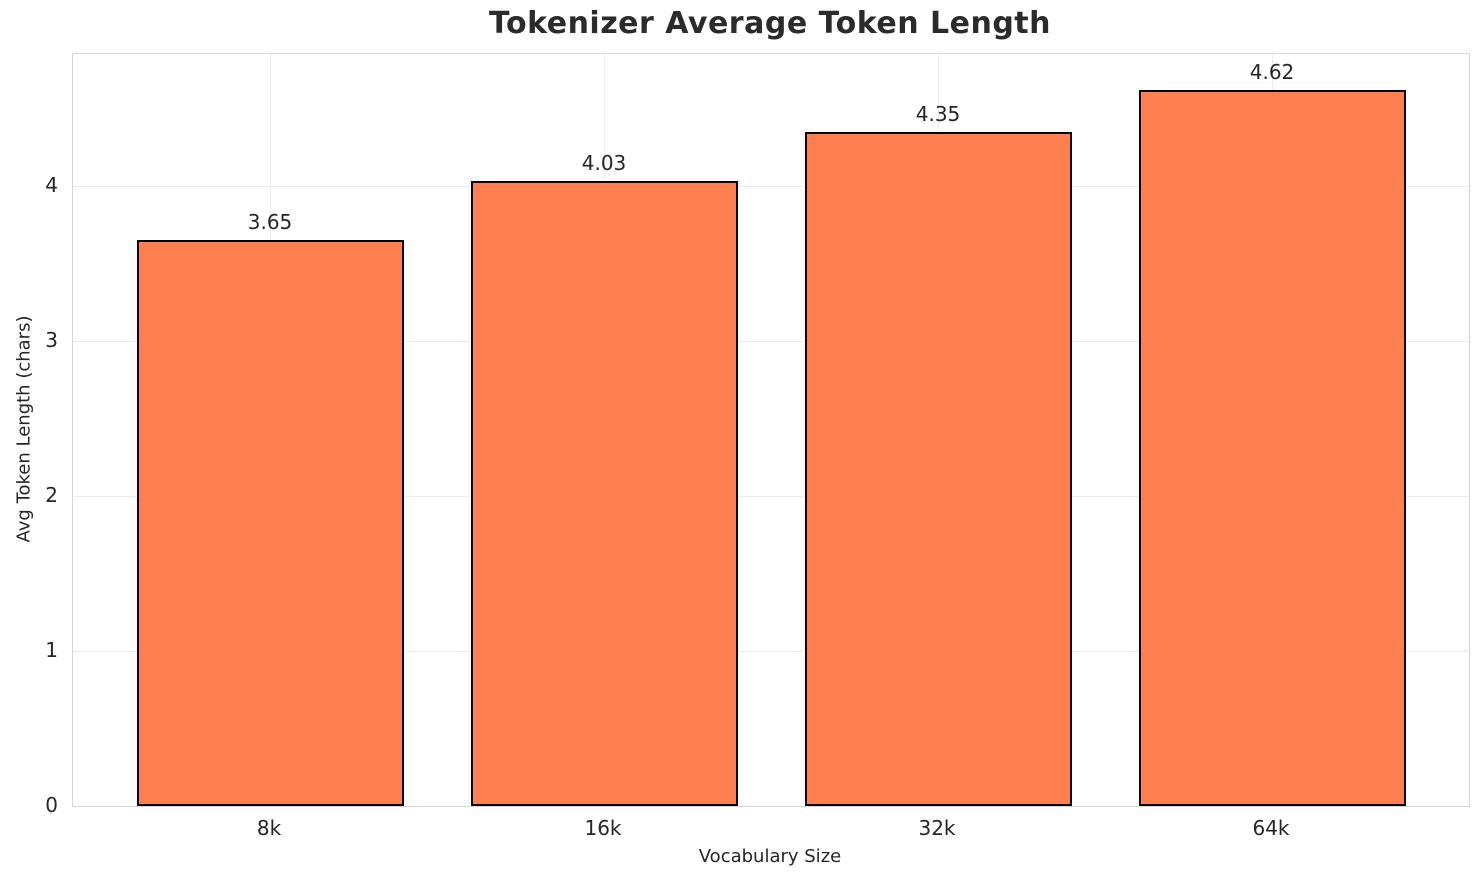  I want to click on y-tick-label: 0, so click(51, 805).